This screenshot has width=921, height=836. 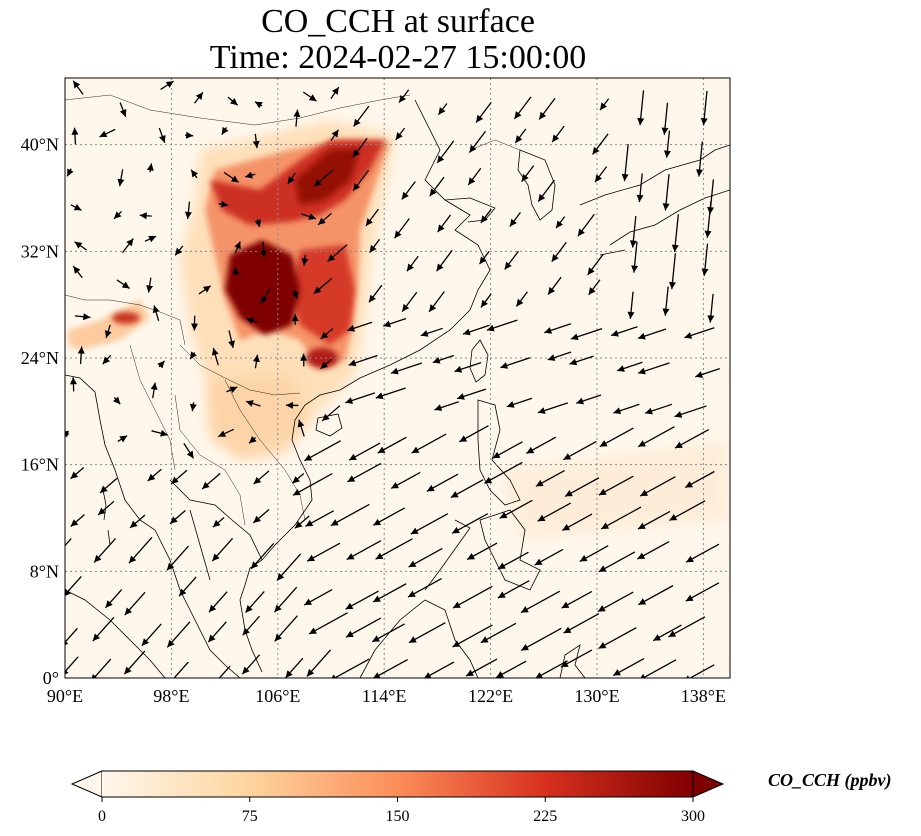 What do you see at coordinates (210, 460) in the screenshot?
I see `border-thailand` at bounding box center [210, 460].